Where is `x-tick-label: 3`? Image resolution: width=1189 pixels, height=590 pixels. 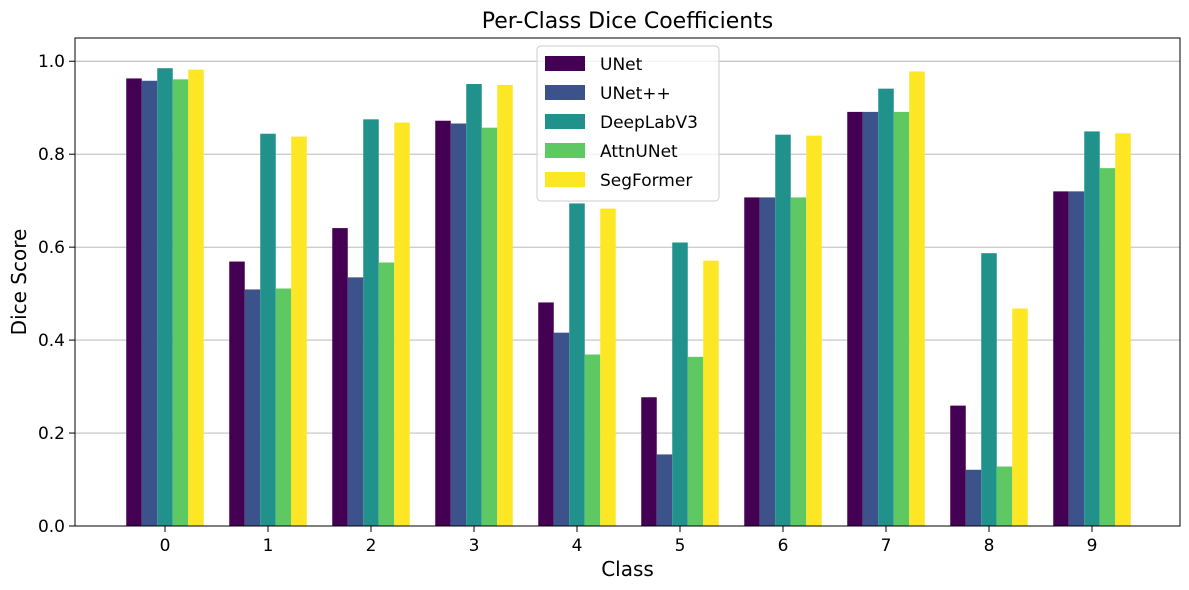
x-tick-label: 3 is located at coordinates (474, 546).